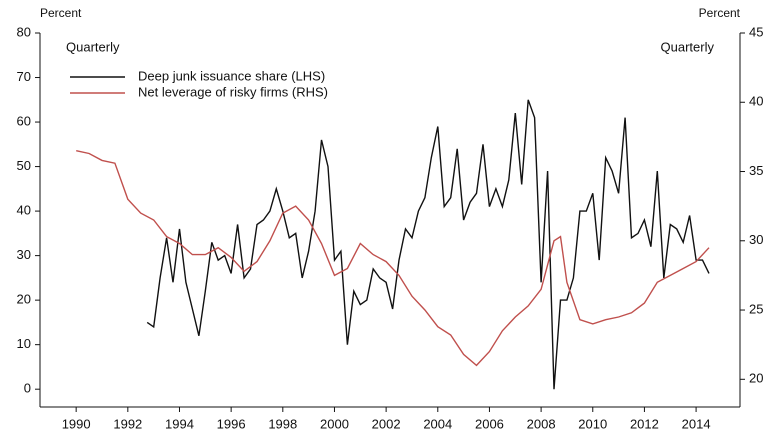 The width and height of the screenshot is (769, 437). I want to click on y-tick-label: 30, so click(24, 254).